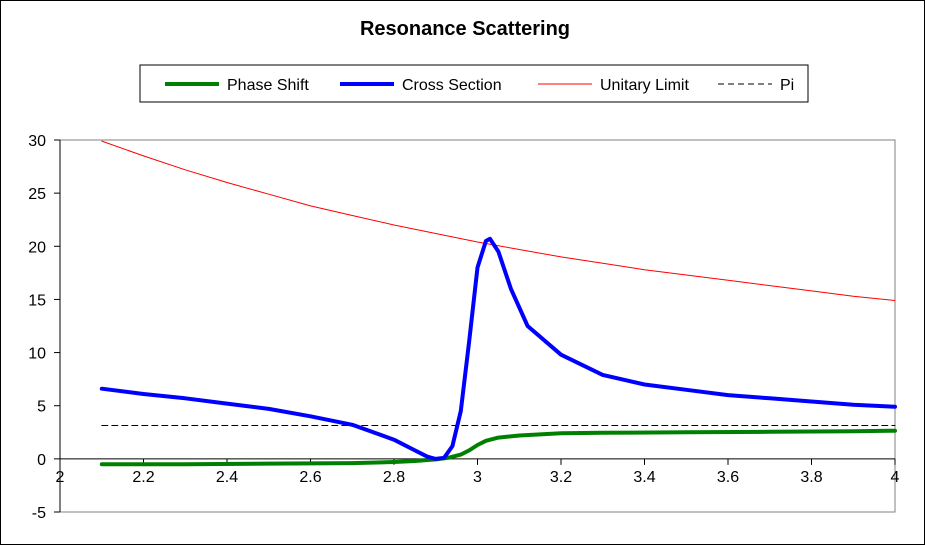 This screenshot has width=925, height=545. What do you see at coordinates (644, 477) in the screenshot?
I see `x-tick-label: 3.4` at bounding box center [644, 477].